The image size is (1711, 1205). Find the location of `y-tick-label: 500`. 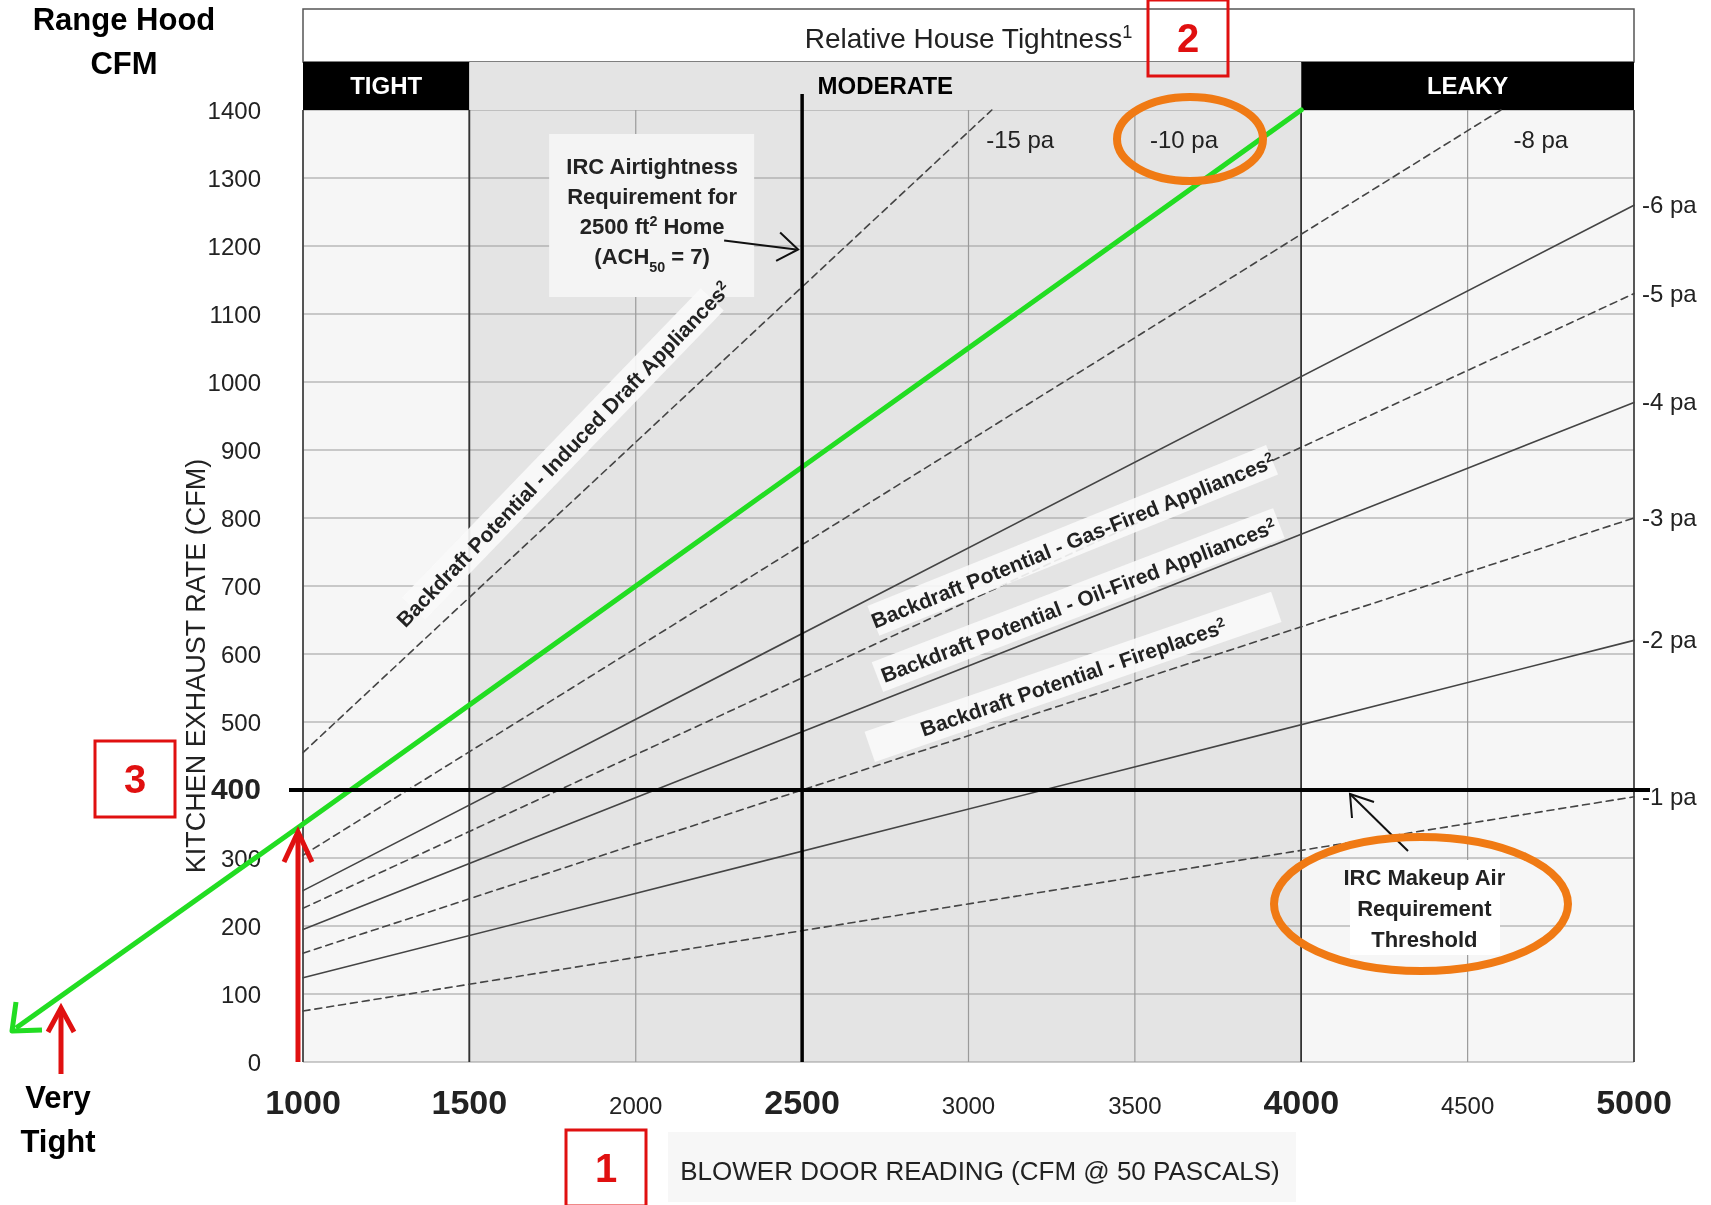

y-tick-label: 500 is located at coordinates (240, 722).